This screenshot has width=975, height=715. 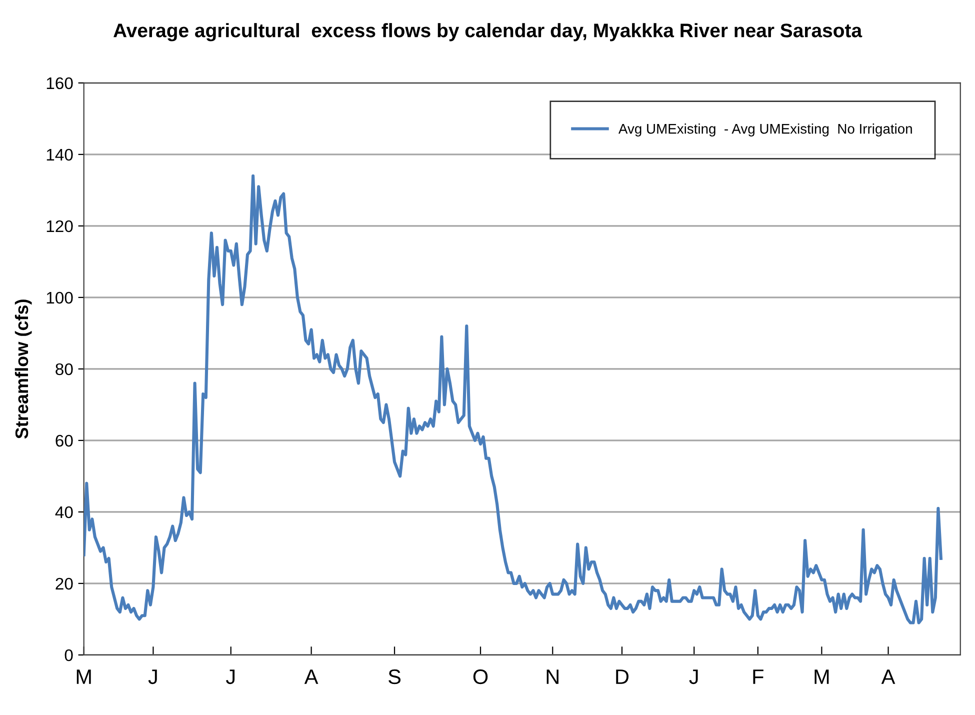 What do you see at coordinates (59, 83) in the screenshot?
I see `y-tick-label: 160` at bounding box center [59, 83].